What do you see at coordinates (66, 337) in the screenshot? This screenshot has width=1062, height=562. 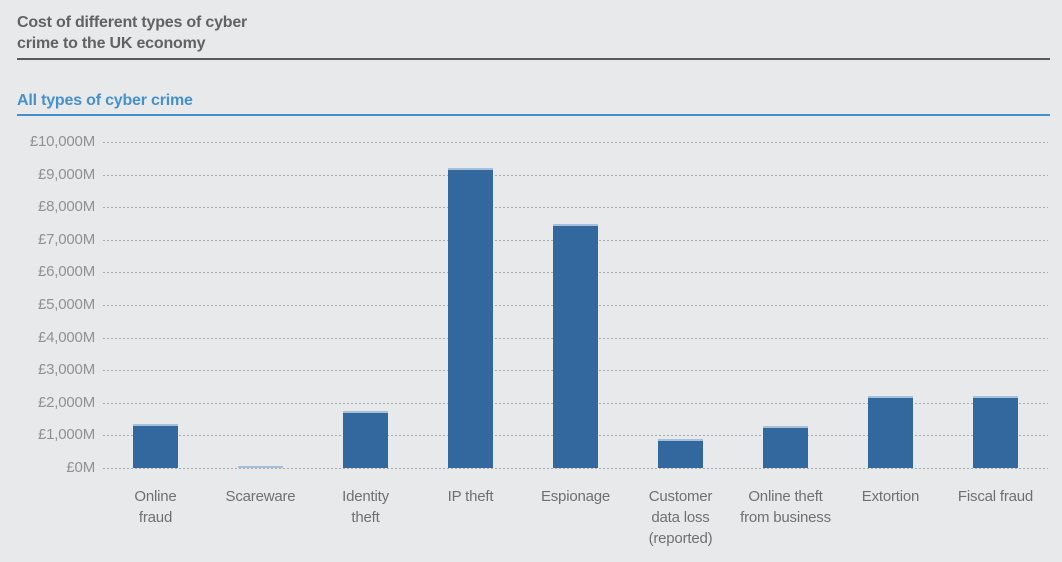 I see `y-tick-label-4000: £4,000M` at bounding box center [66, 337].